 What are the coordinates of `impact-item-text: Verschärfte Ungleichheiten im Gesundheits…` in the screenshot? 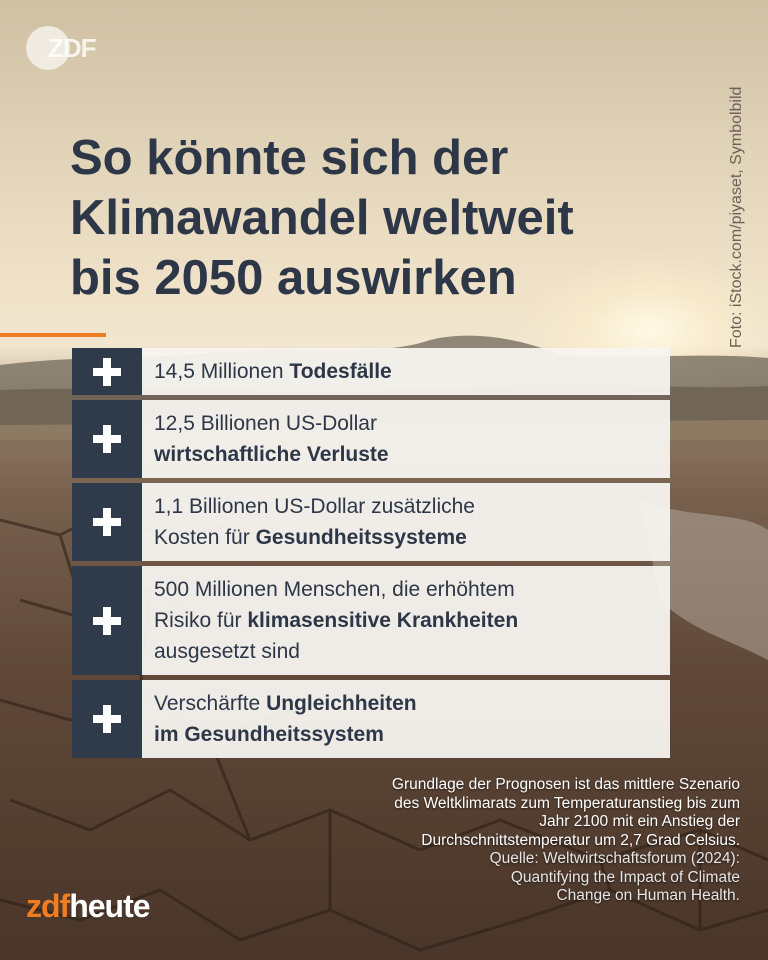 It's located at (284, 719).